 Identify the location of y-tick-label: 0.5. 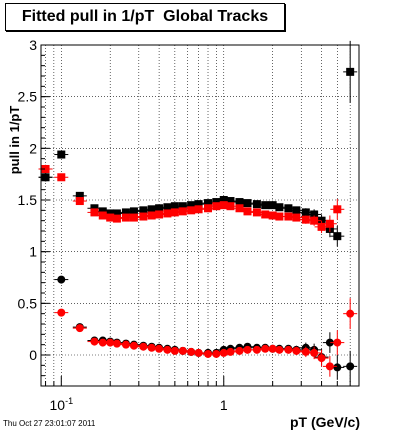
(28, 303).